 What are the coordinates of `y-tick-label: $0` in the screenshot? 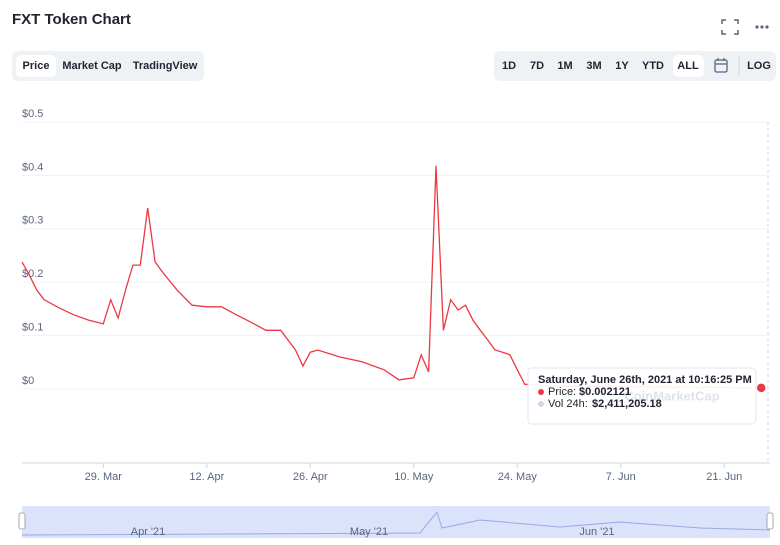 It's located at (28, 381).